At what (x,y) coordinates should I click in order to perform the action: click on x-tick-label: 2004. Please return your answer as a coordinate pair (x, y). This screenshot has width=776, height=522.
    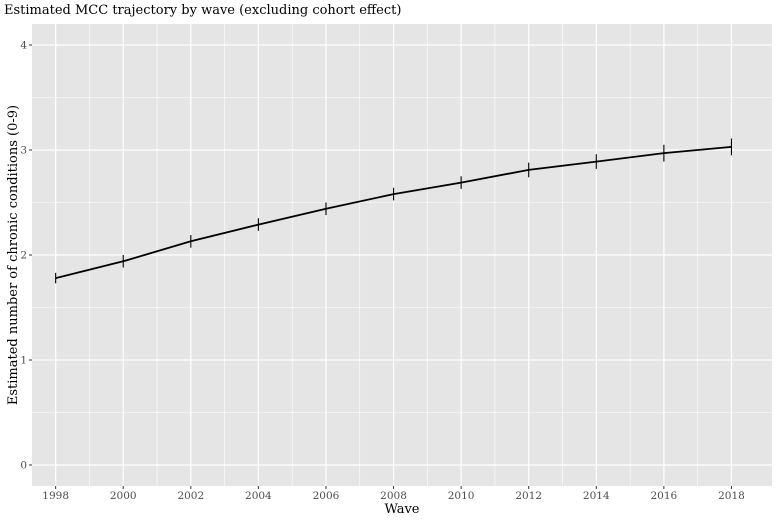
    Looking at the image, I should click on (258, 496).